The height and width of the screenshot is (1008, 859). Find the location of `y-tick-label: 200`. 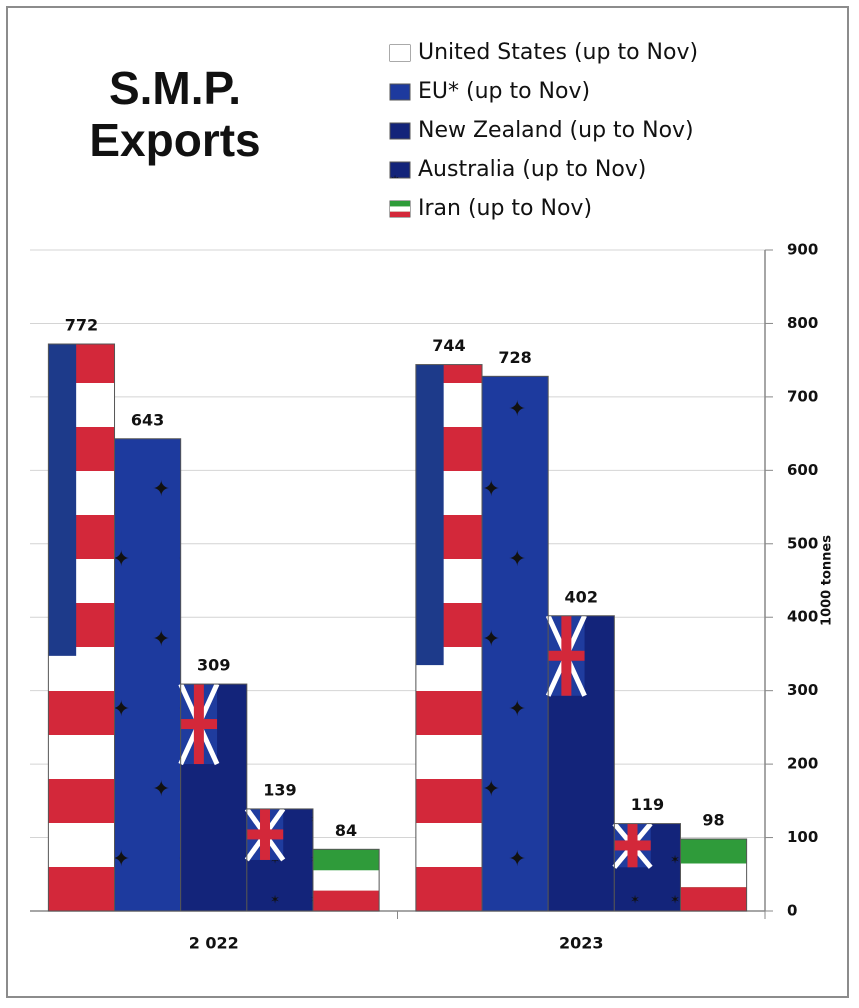

y-tick-label: 200 is located at coordinates (802, 764).